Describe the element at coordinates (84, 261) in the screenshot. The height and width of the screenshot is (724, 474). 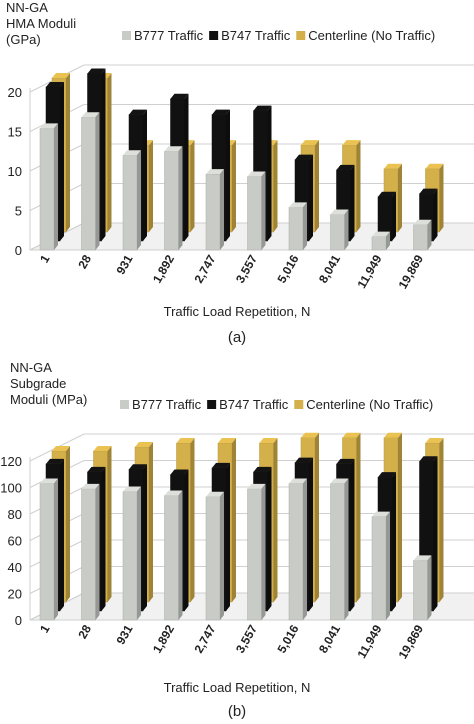
I see `x-tick-label: 28` at that location.